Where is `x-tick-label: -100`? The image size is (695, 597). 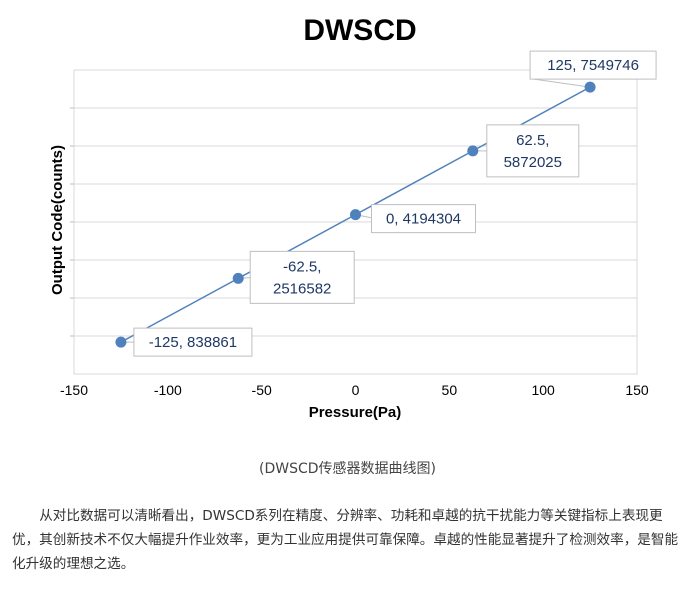
x-tick-label: -100 is located at coordinates (168, 390).